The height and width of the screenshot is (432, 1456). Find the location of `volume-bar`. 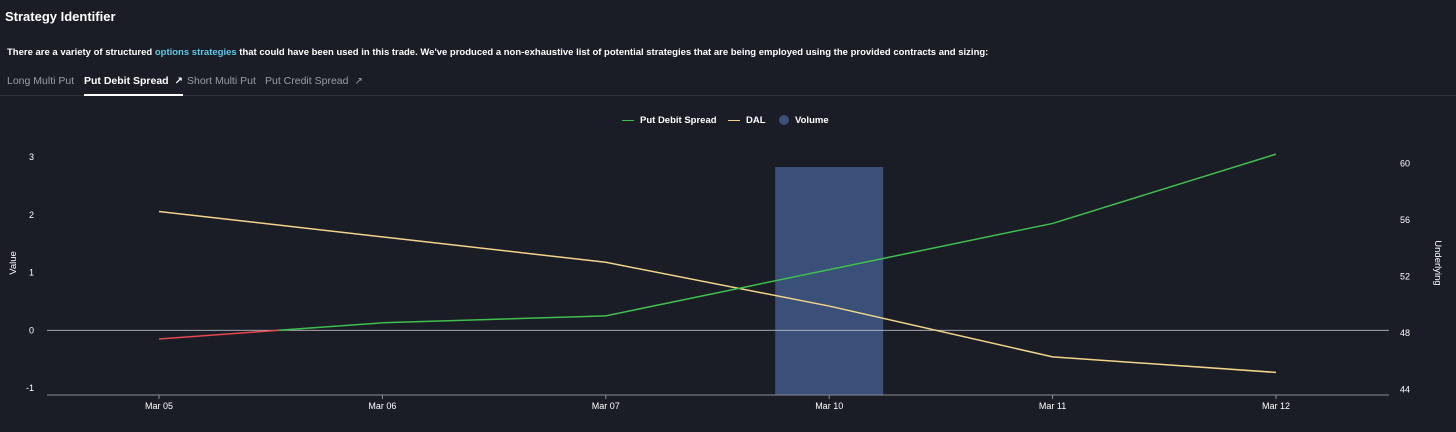

volume-bar is located at coordinates (829, 281).